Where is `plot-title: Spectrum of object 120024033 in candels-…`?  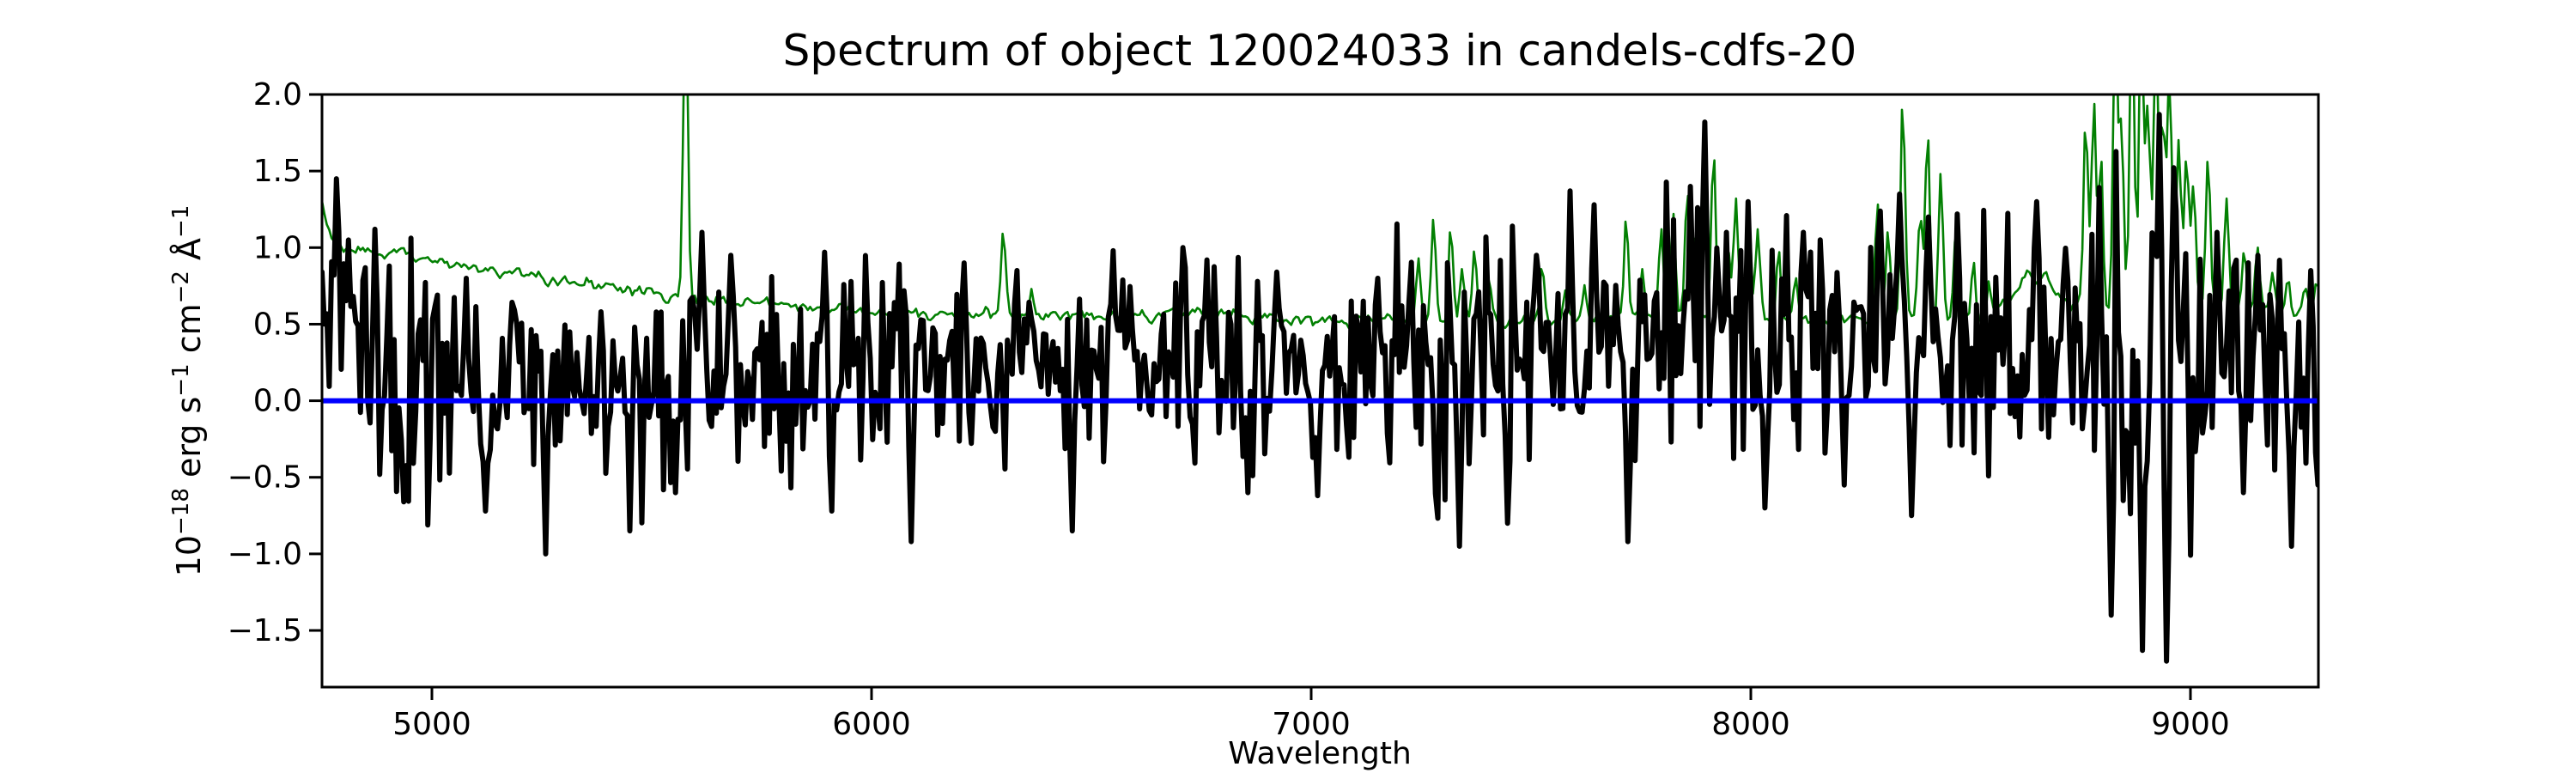 plot-title: Spectrum of object 120024033 in candels-… is located at coordinates (1320, 51).